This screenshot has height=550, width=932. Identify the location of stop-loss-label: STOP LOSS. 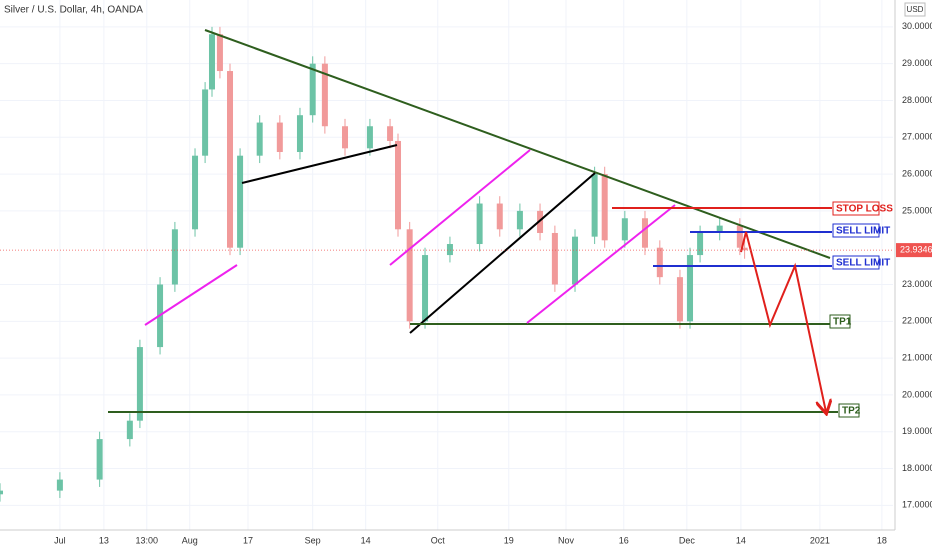
(864, 209).